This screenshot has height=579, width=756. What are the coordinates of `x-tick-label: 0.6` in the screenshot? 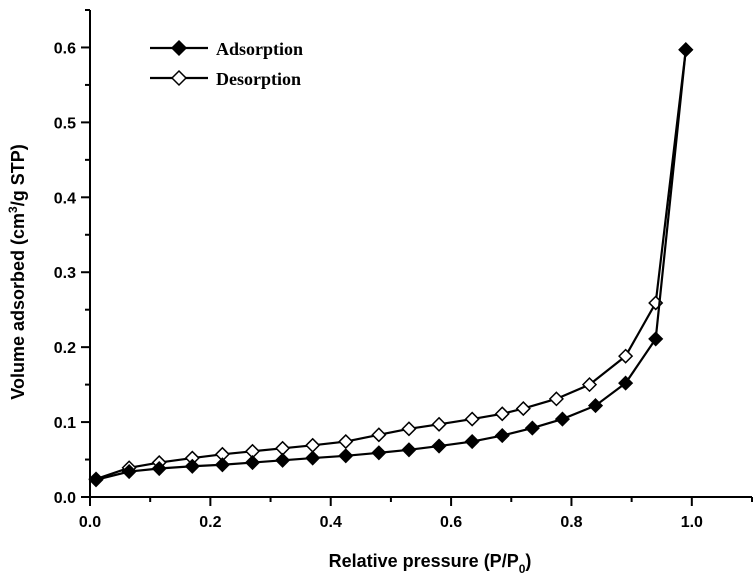 It's located at (451, 522).